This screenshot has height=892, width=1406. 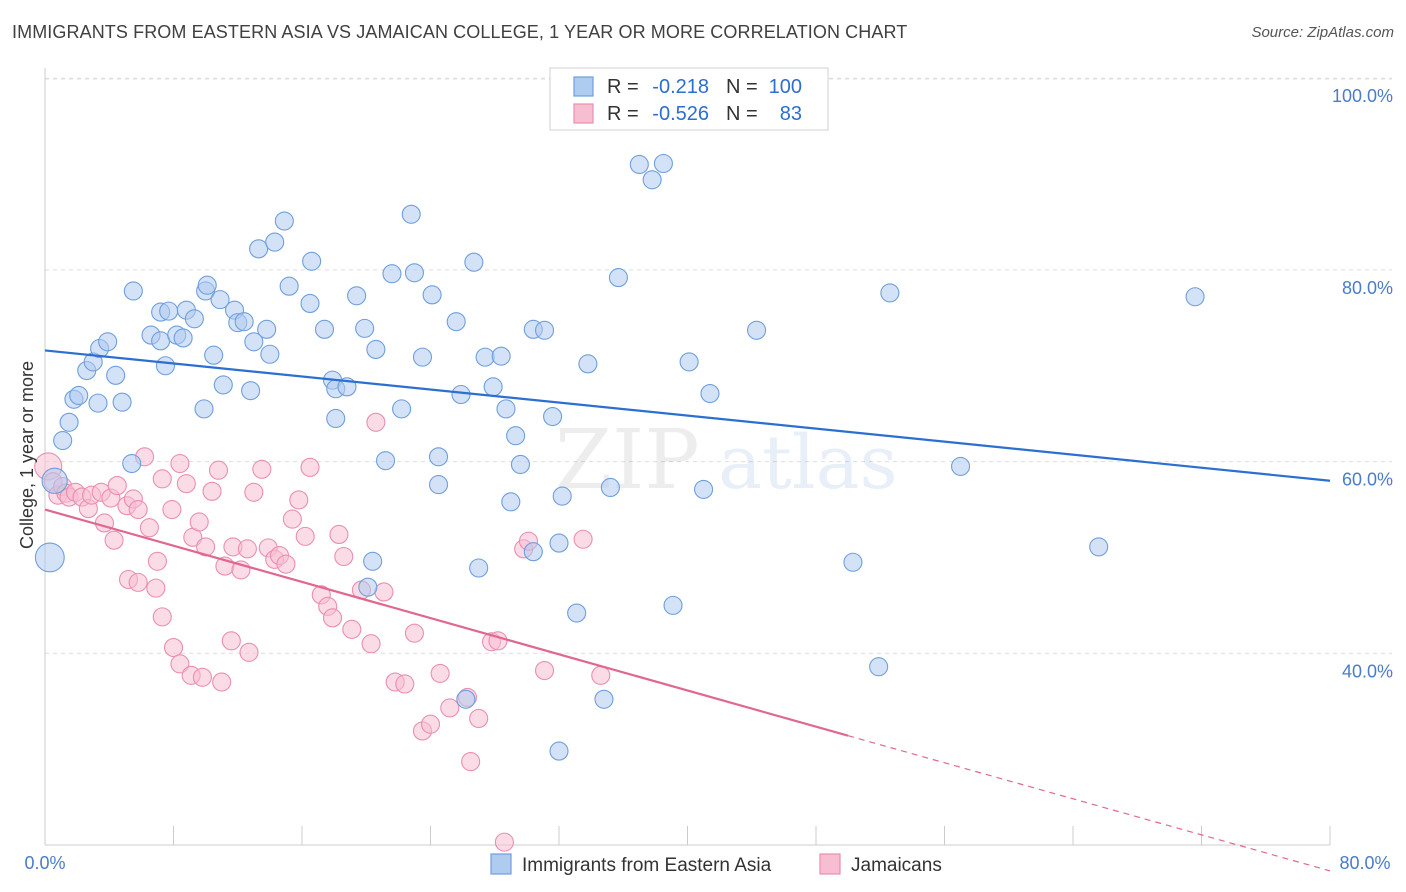 I want to click on legend-n-value-1: 100, so click(x=785, y=87).